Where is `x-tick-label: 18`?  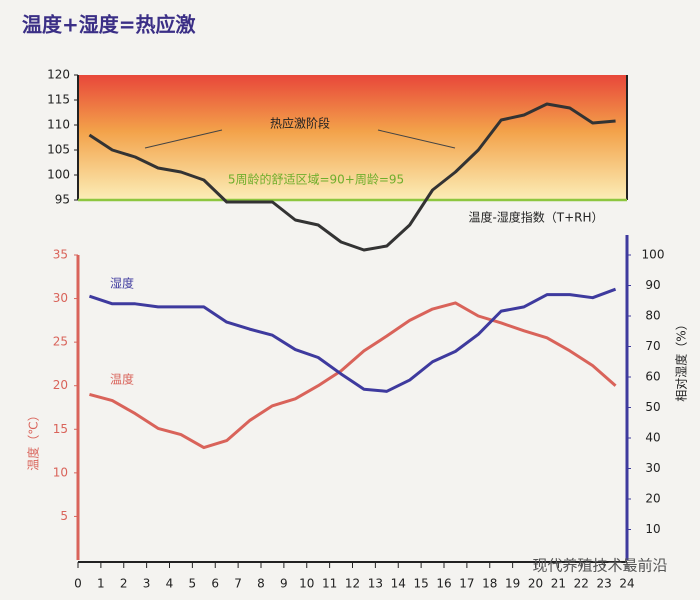 x-tick-label: 18 is located at coordinates (489, 584).